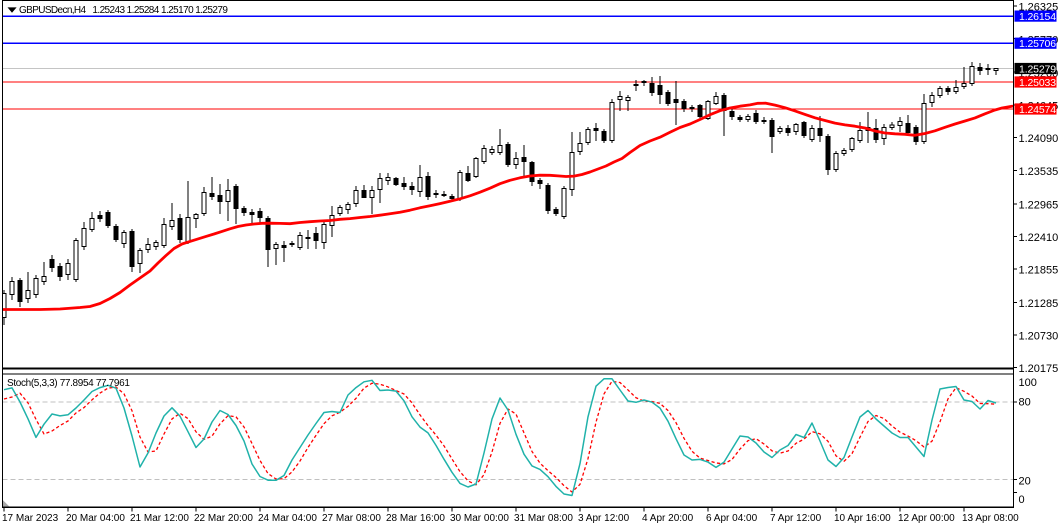 The image size is (1061, 527). I want to click on svg-text: 17 Mar 2023, so click(30, 518).